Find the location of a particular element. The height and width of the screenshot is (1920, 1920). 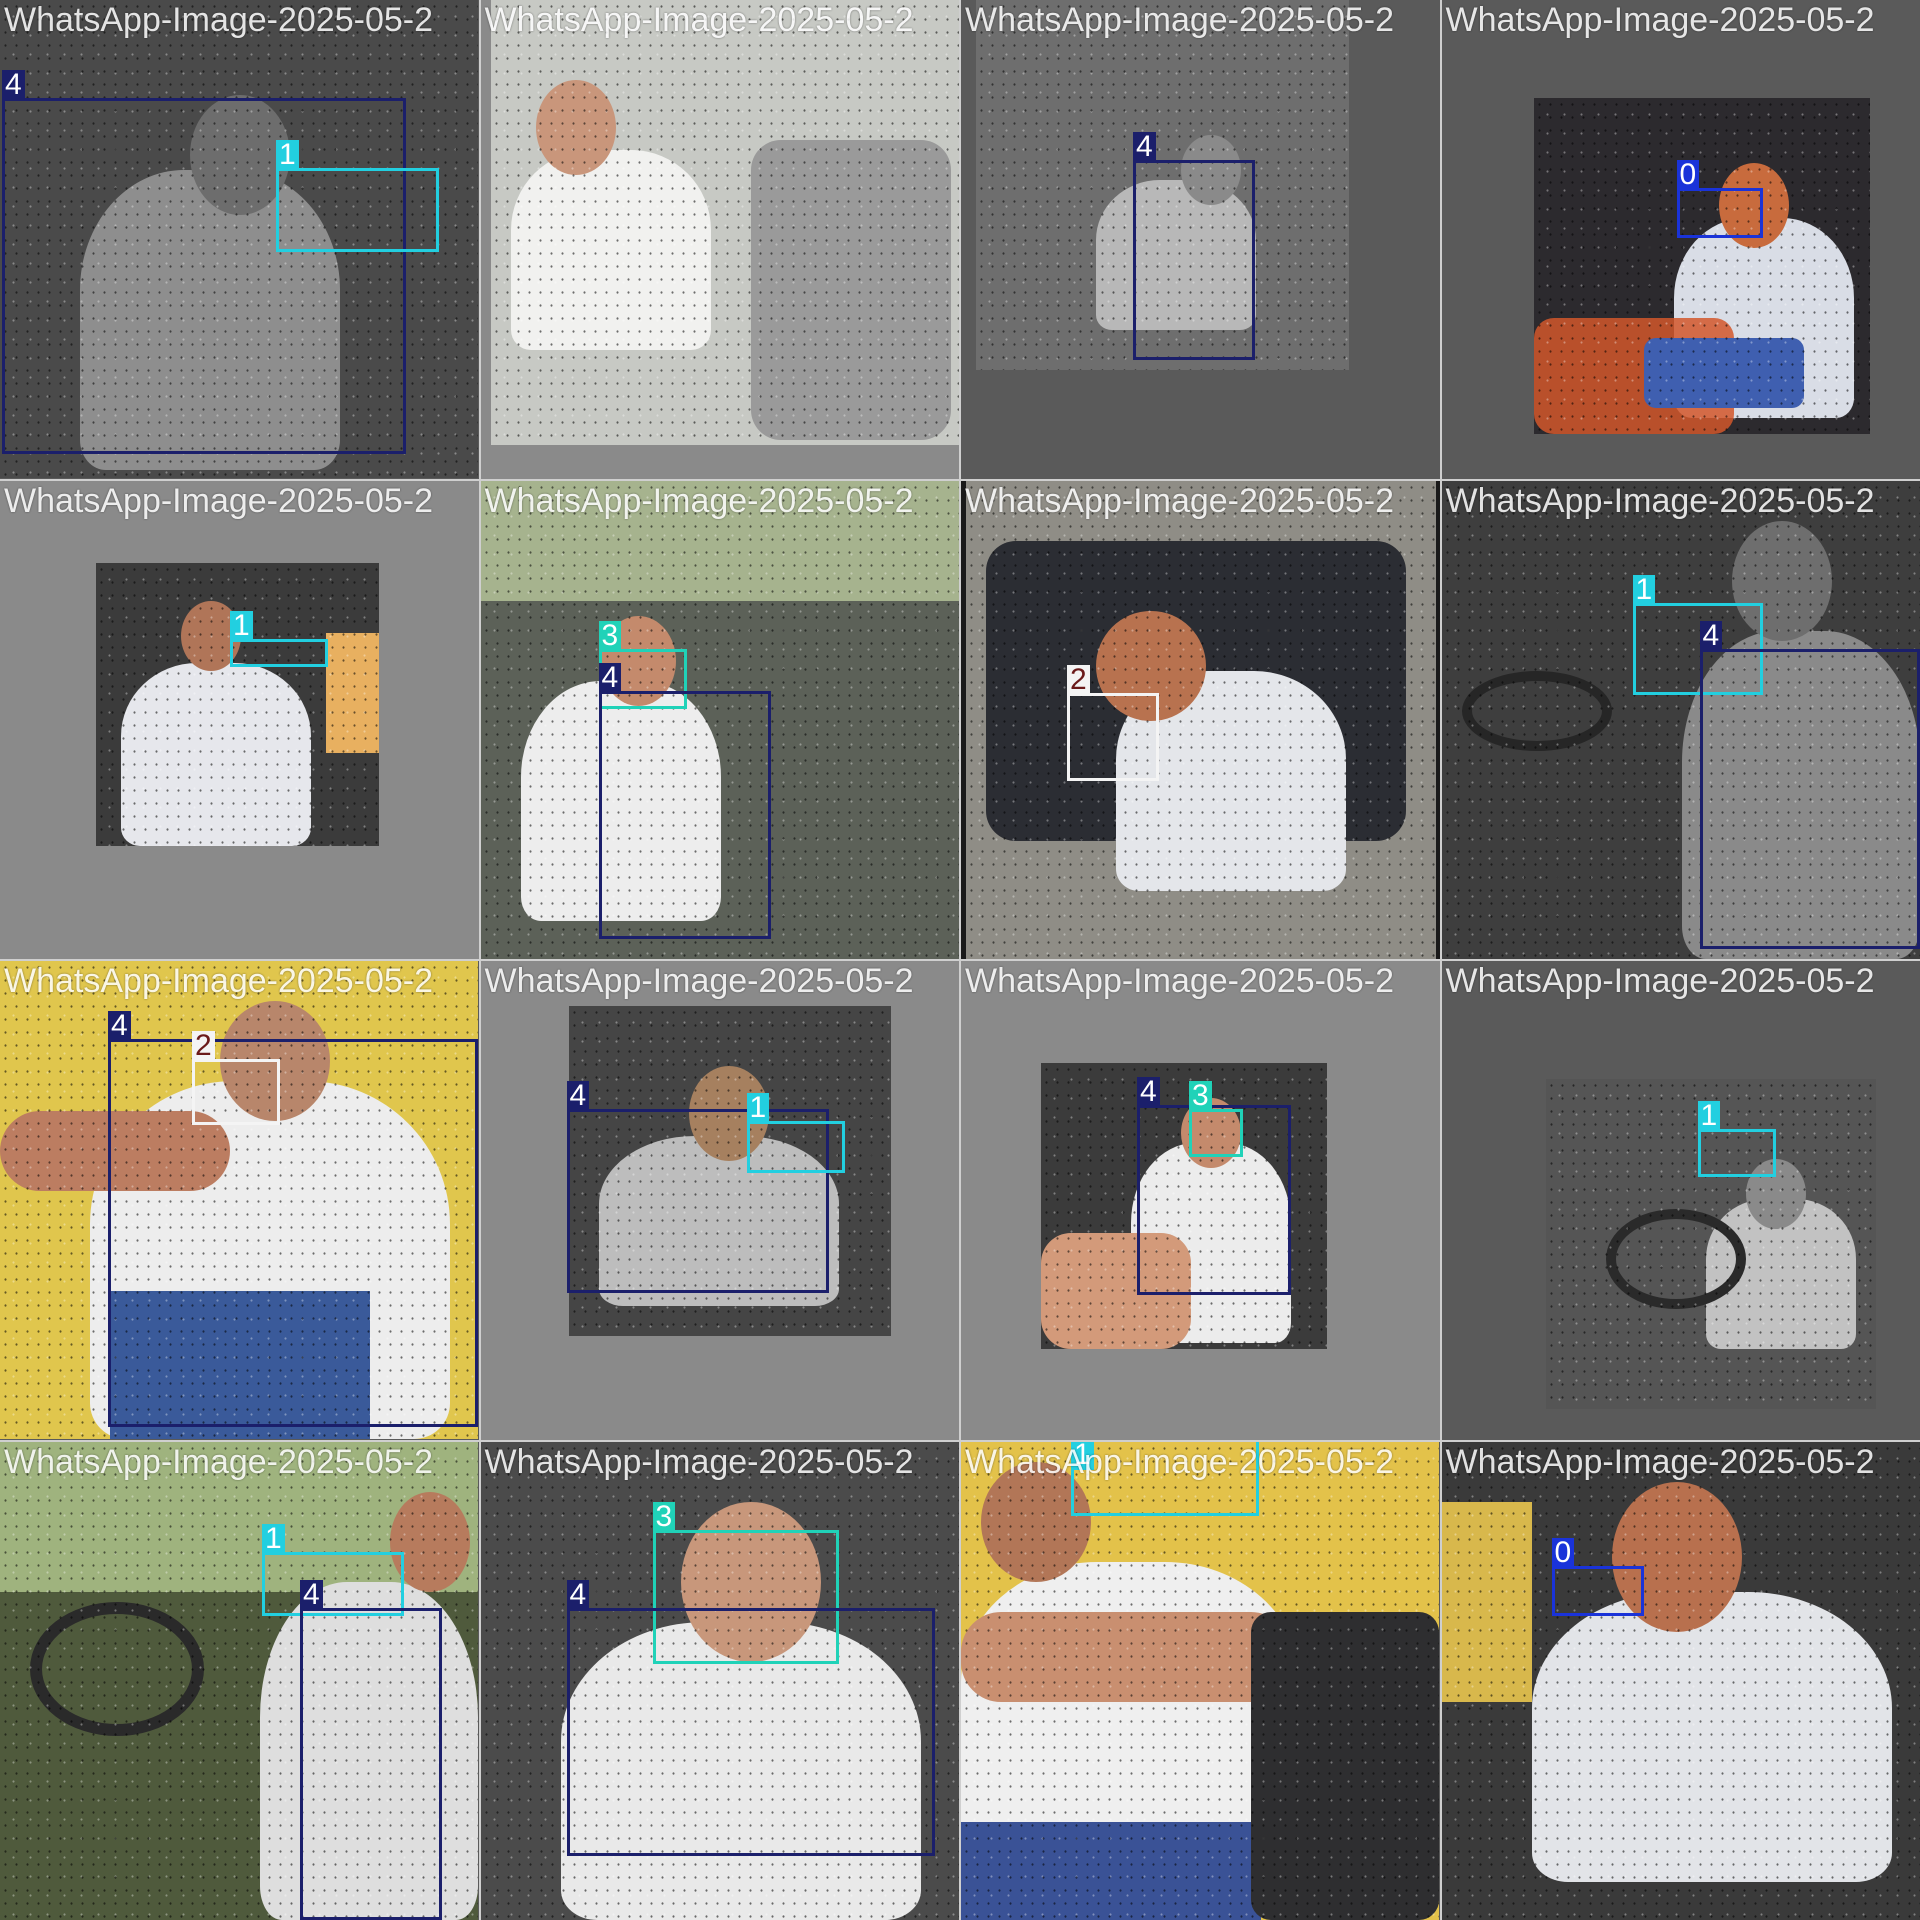

mosaic-tile: WhatsApp-Image-2025-05-2 2 is located at coordinates (1200, 719).